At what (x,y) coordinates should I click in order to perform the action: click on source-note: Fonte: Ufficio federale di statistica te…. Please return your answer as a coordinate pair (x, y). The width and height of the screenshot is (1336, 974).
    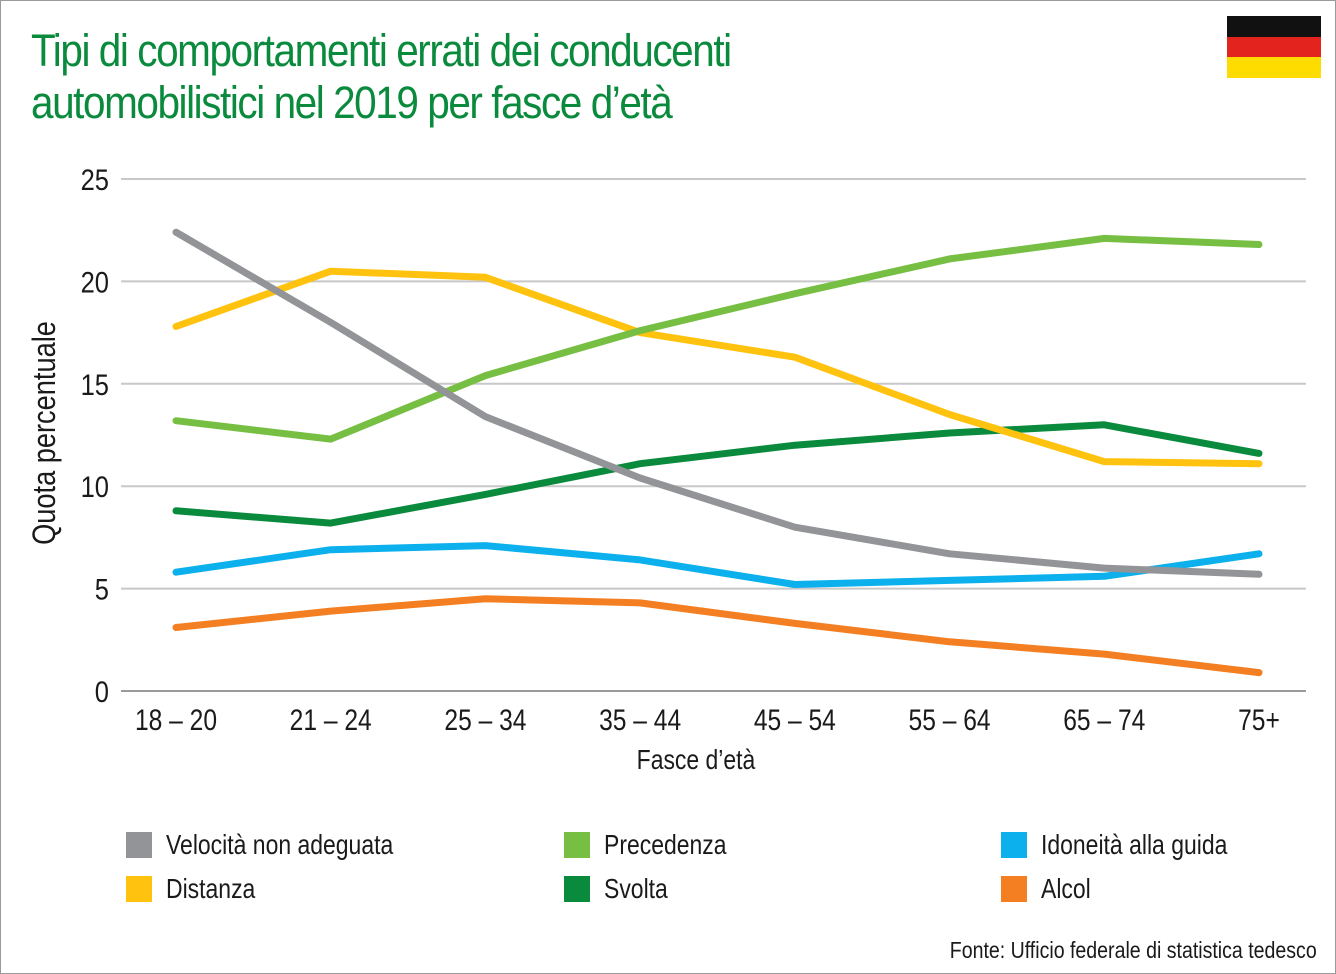
    Looking at the image, I should click on (1133, 950).